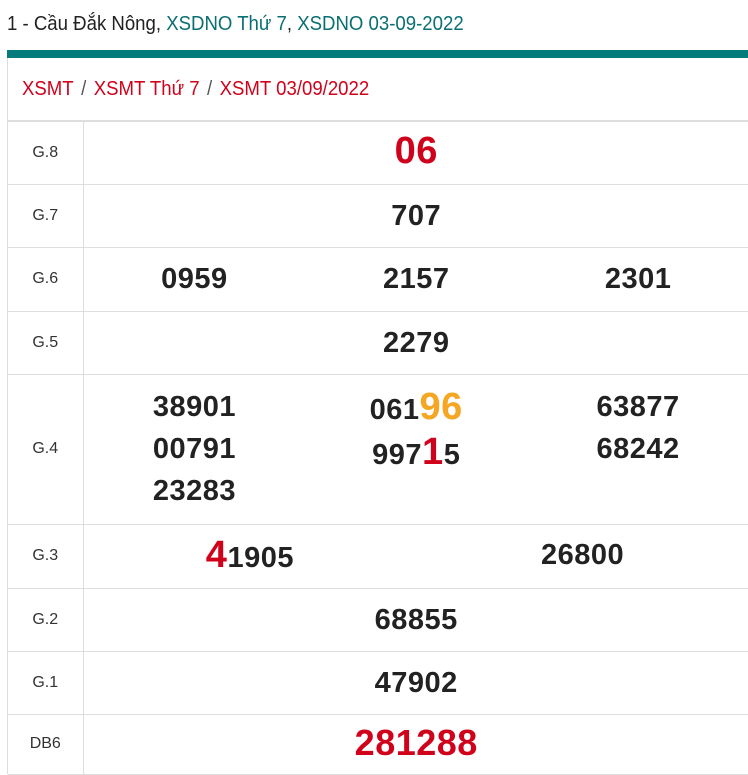 The height and width of the screenshot is (775, 748). I want to click on value-column: 707, so click(416, 216).